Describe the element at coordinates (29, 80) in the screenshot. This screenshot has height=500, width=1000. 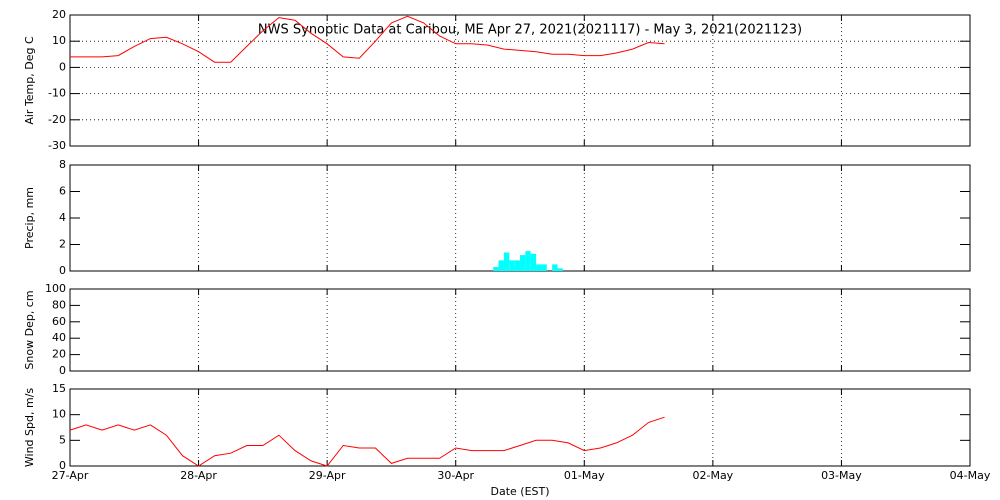
I see `y-axis-label: Air Temp, Deg C` at that location.